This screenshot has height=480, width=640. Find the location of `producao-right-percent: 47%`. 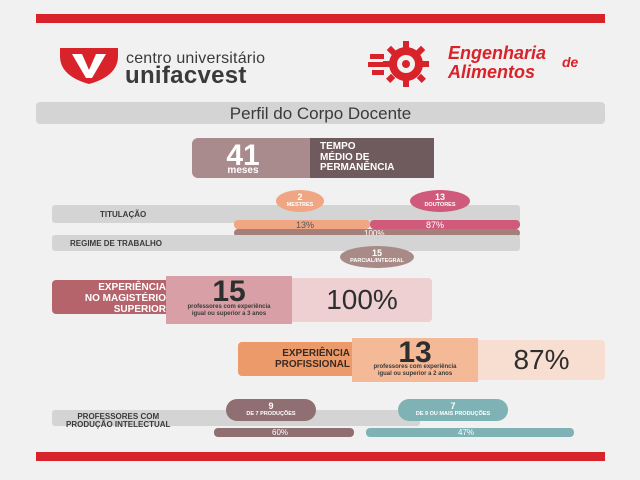

producao-right-percent: 47% is located at coordinates (466, 432).